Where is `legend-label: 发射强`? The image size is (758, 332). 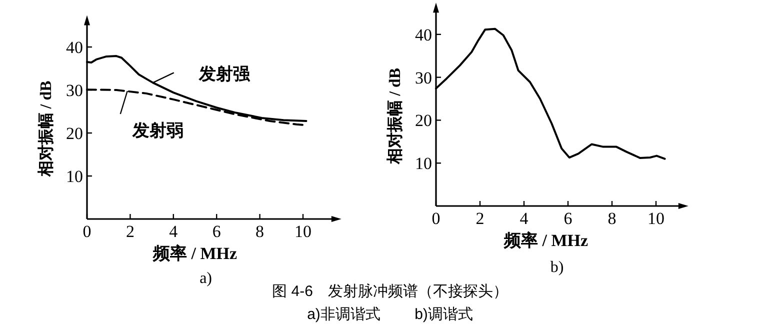
legend-label: 发射强 is located at coordinates (224, 74).